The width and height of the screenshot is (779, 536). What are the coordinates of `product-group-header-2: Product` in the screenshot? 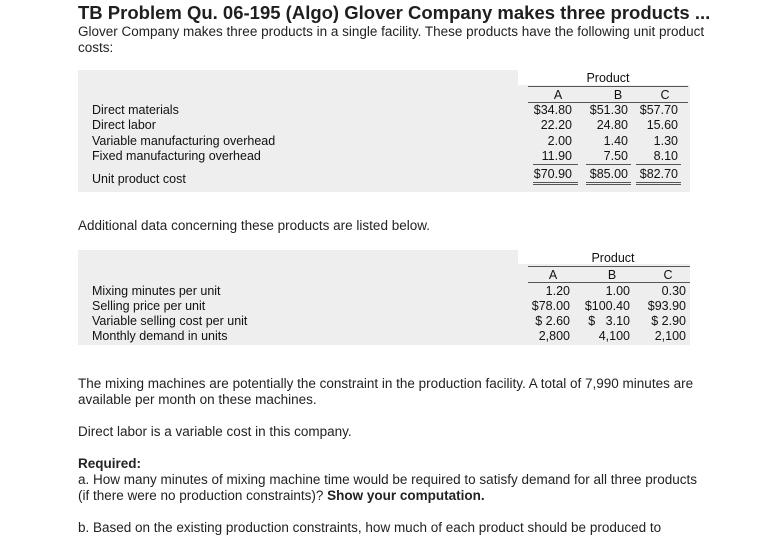 It's located at (613, 258).